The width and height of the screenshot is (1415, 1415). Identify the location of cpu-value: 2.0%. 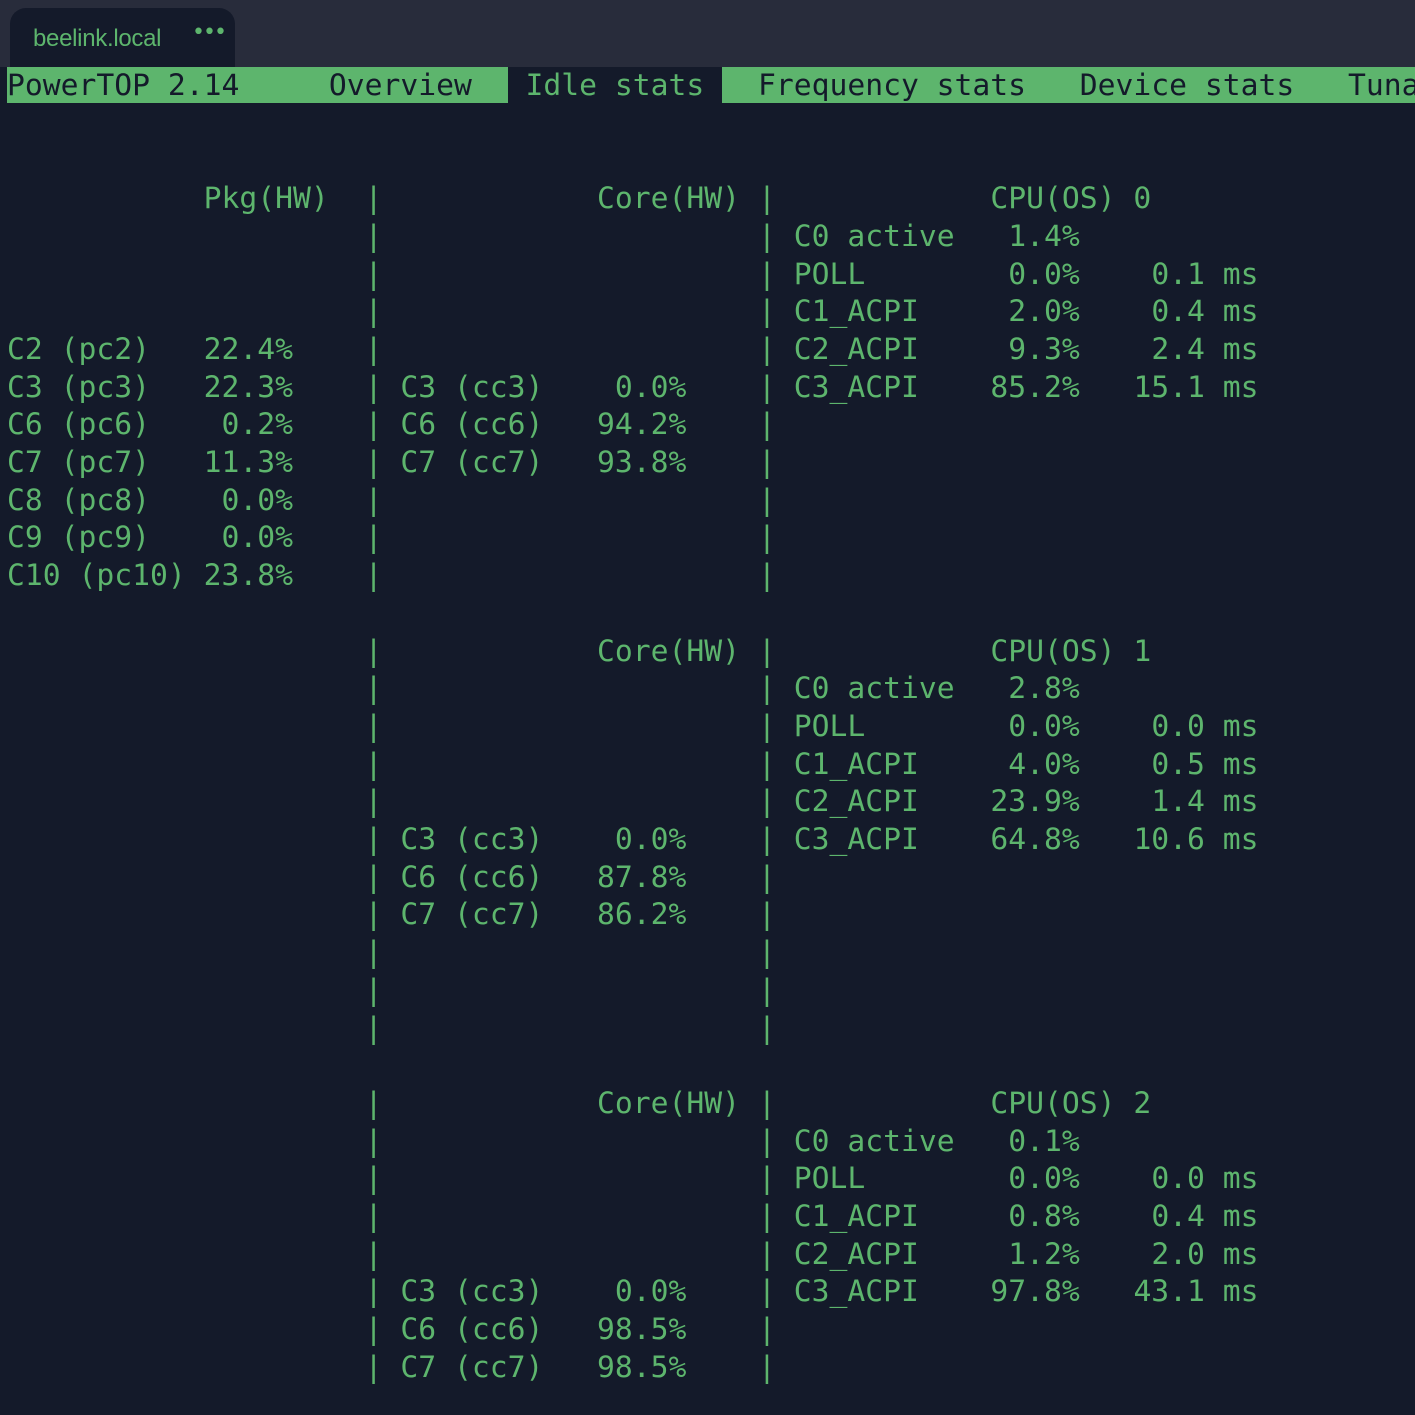
(1044, 312).